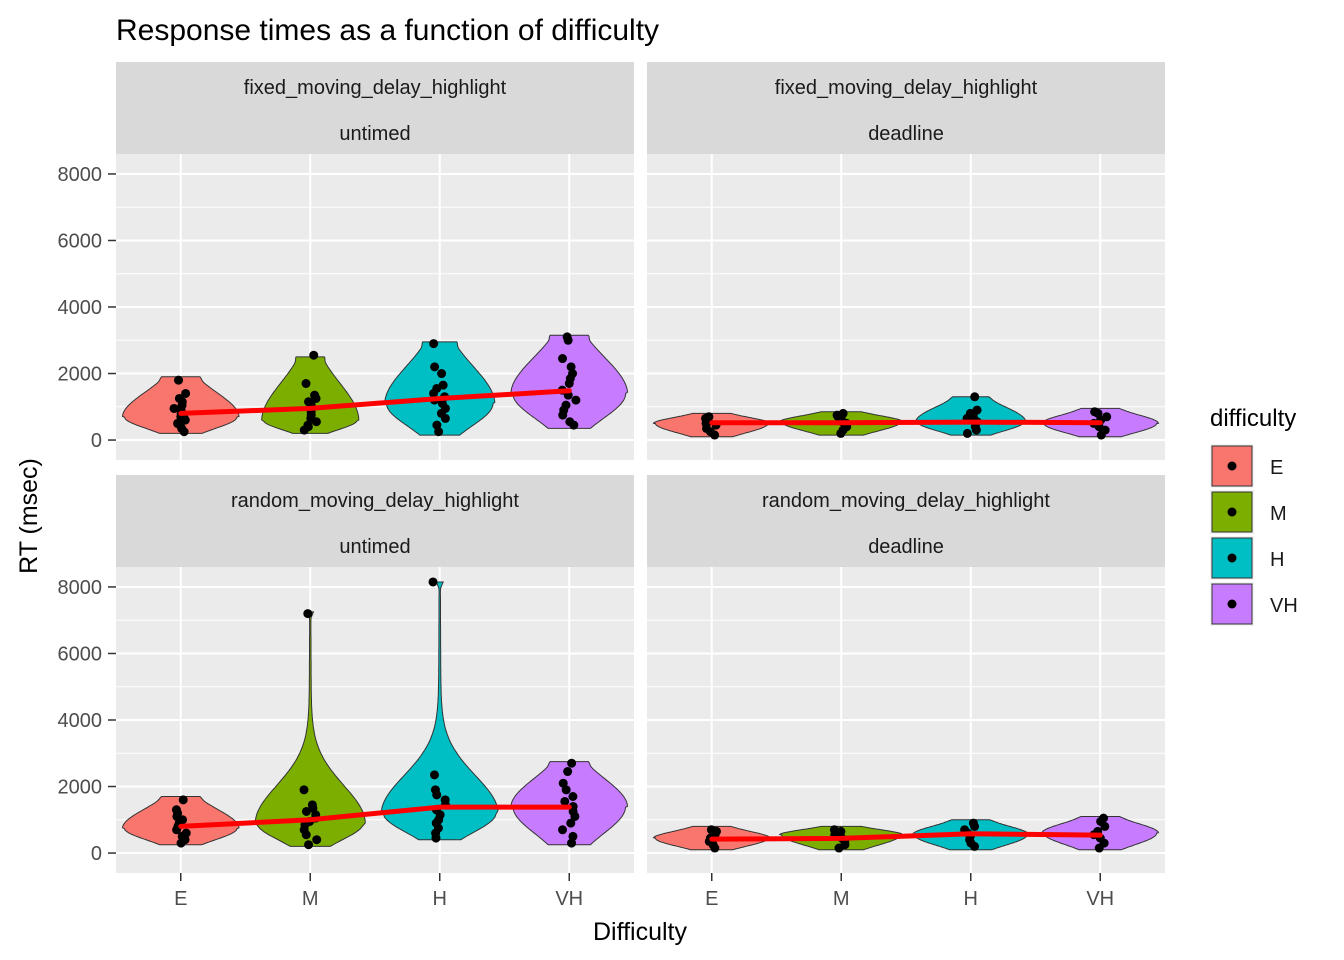 This screenshot has width=1344, height=960. What do you see at coordinates (1276, 468) in the screenshot?
I see `legend-label: E` at bounding box center [1276, 468].